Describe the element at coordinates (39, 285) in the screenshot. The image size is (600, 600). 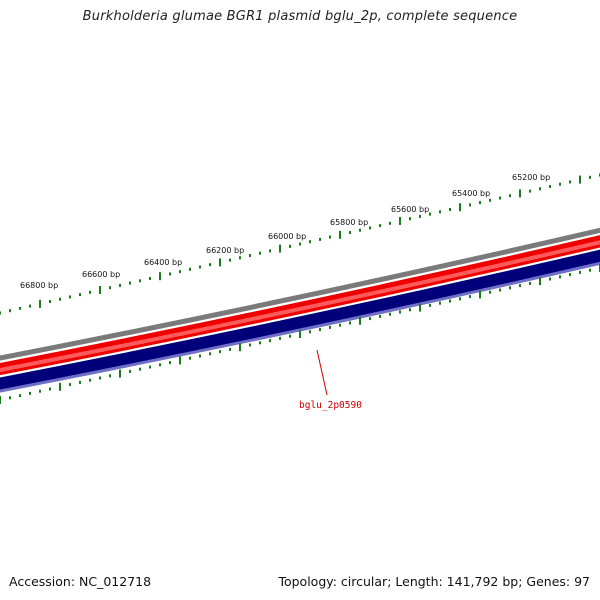
I see `tick-label-66800-bp: 66800 bp` at that location.